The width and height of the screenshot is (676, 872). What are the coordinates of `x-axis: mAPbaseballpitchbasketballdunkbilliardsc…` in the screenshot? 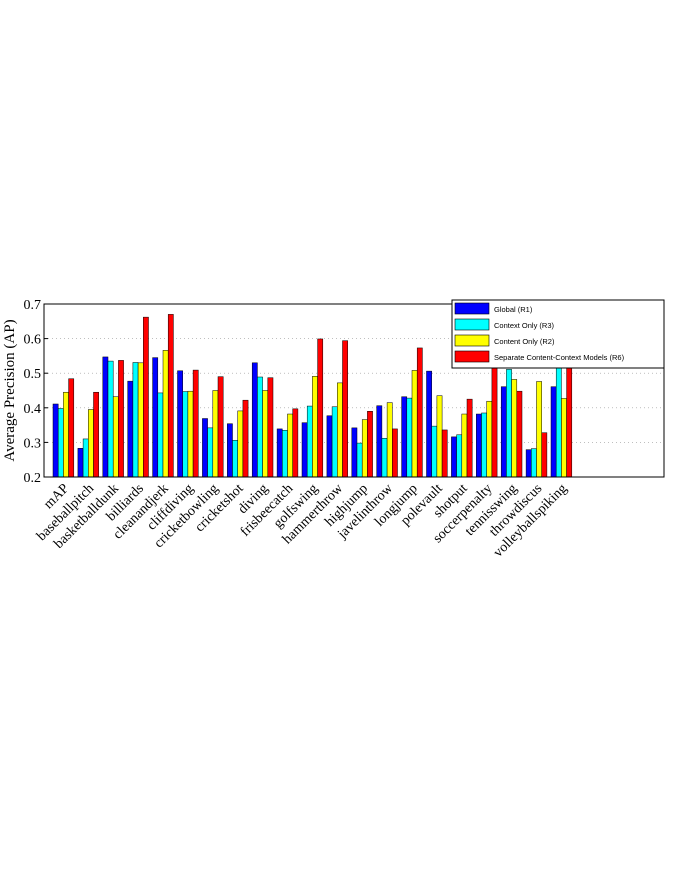 It's located at (302, 521).